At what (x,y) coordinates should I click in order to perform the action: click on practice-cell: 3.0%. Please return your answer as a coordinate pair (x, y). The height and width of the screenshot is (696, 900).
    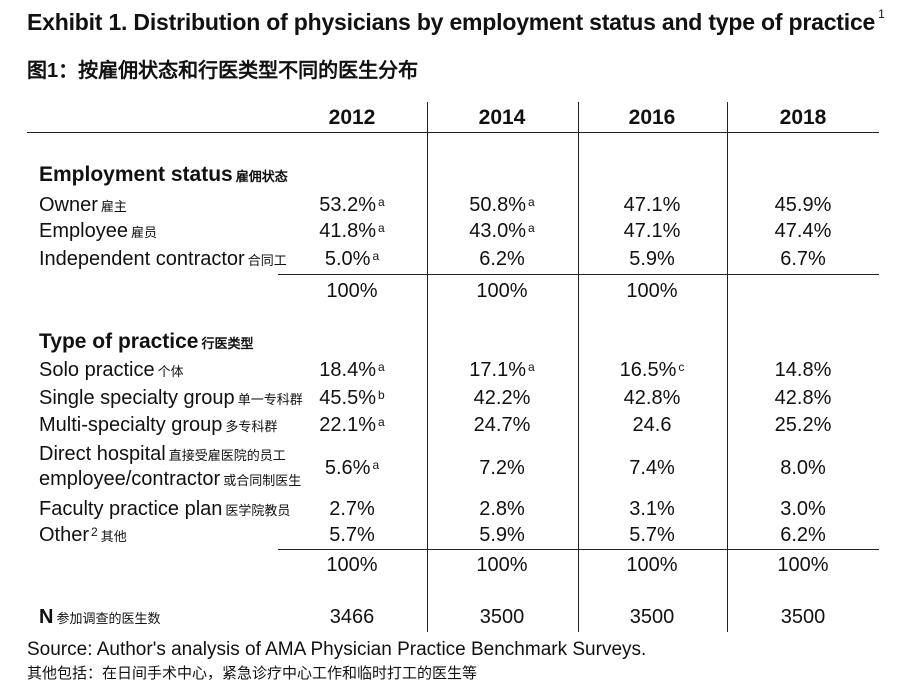
    Looking at the image, I should click on (803, 509).